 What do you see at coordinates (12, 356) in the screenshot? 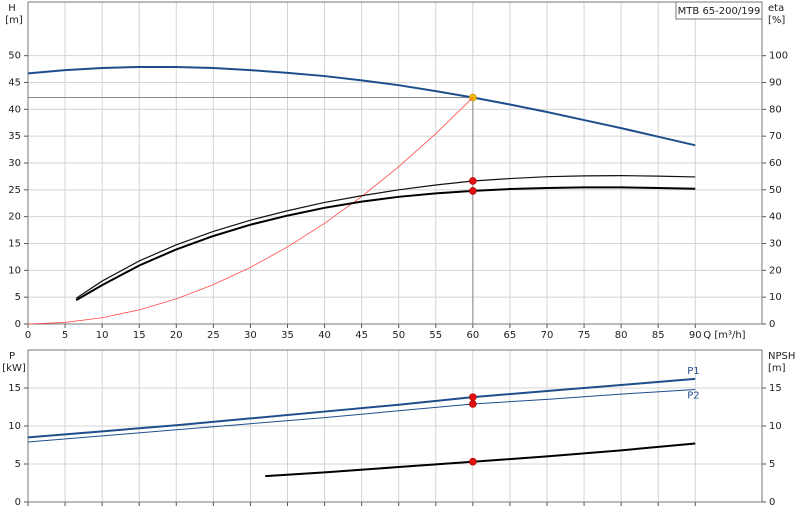
I see `y-axis-label: P` at bounding box center [12, 356].